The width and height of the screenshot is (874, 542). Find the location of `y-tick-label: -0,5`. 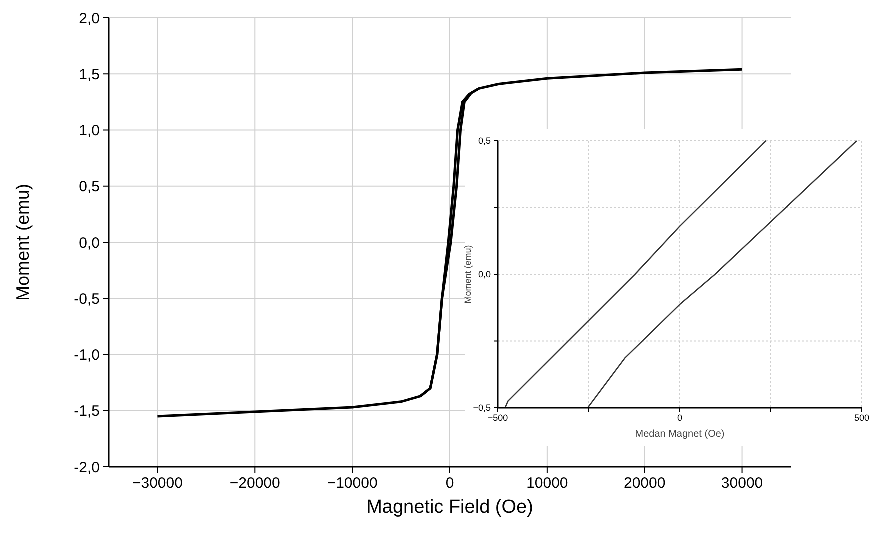

y-tick-label: -0,5 is located at coordinates (87, 299).